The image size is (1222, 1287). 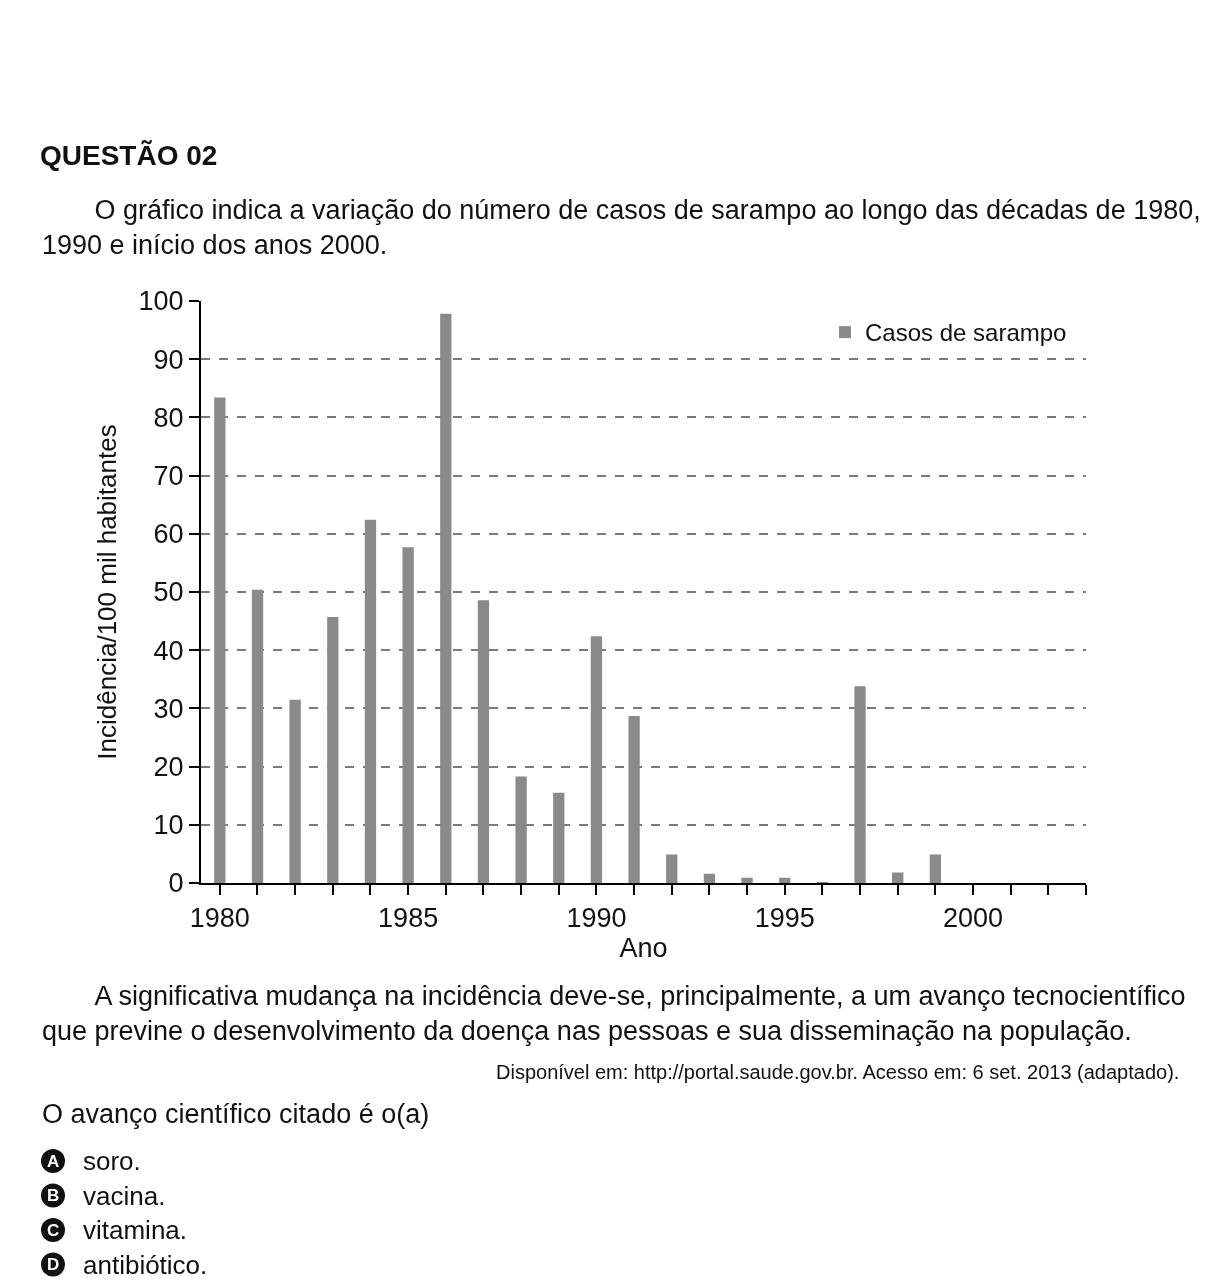 I want to click on x-tick-label: 1980, so click(x=219, y=918).